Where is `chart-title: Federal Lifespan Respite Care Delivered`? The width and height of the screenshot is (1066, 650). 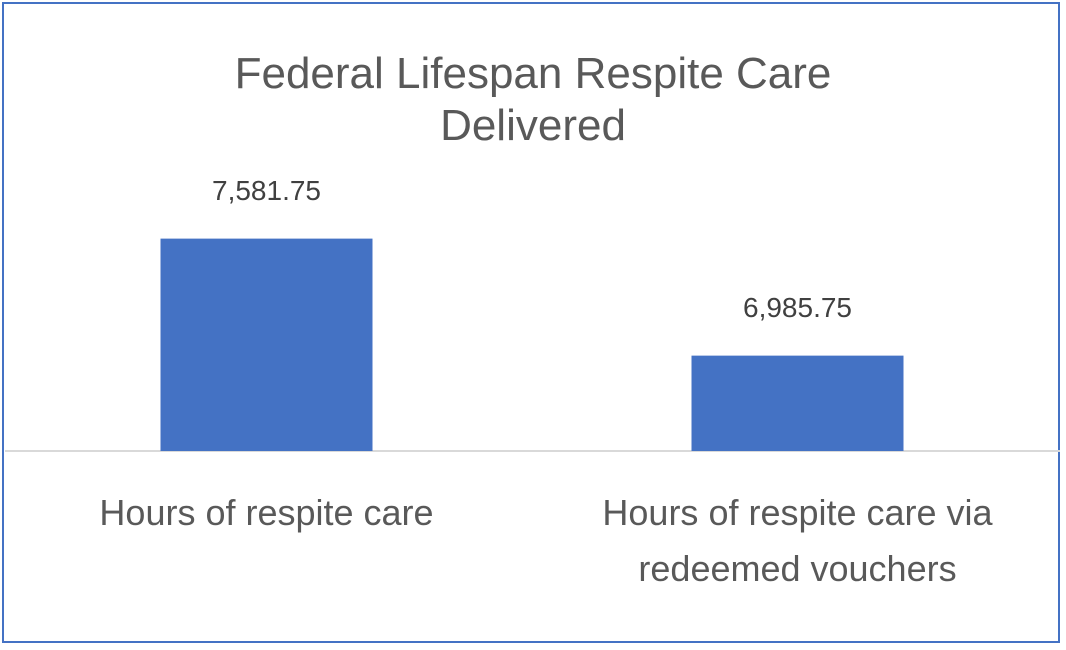 chart-title: Federal Lifespan Respite Care Delivered is located at coordinates (533, 99).